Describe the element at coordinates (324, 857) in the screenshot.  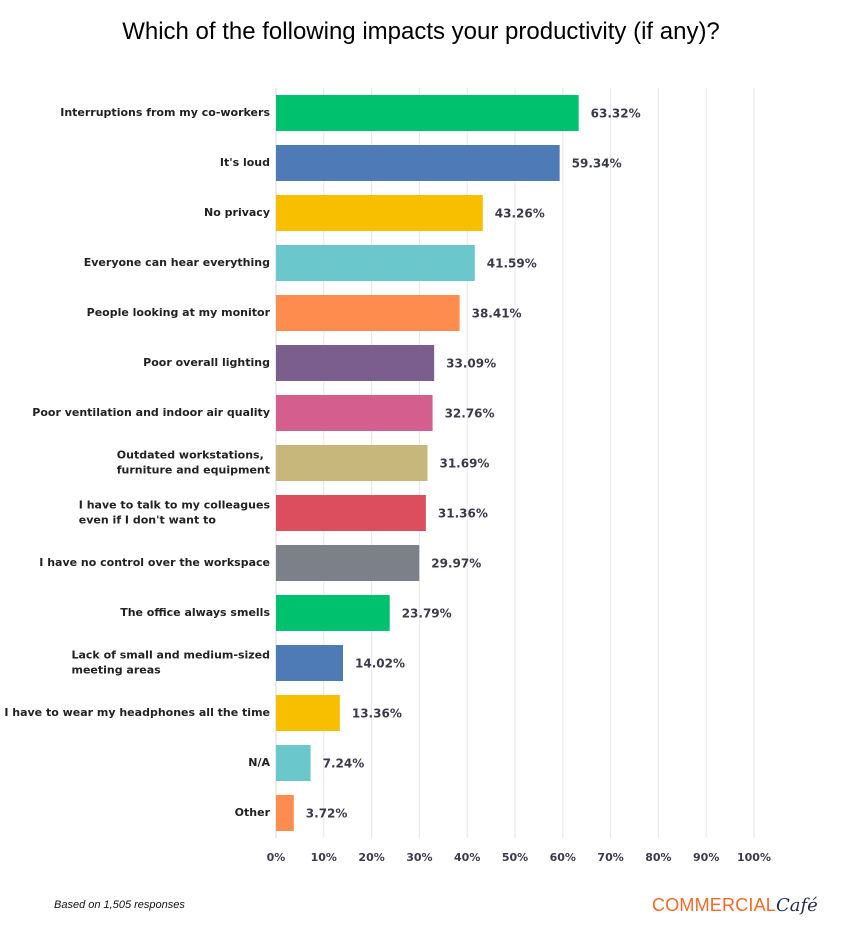
I see `x-tick-label: 10%` at that location.